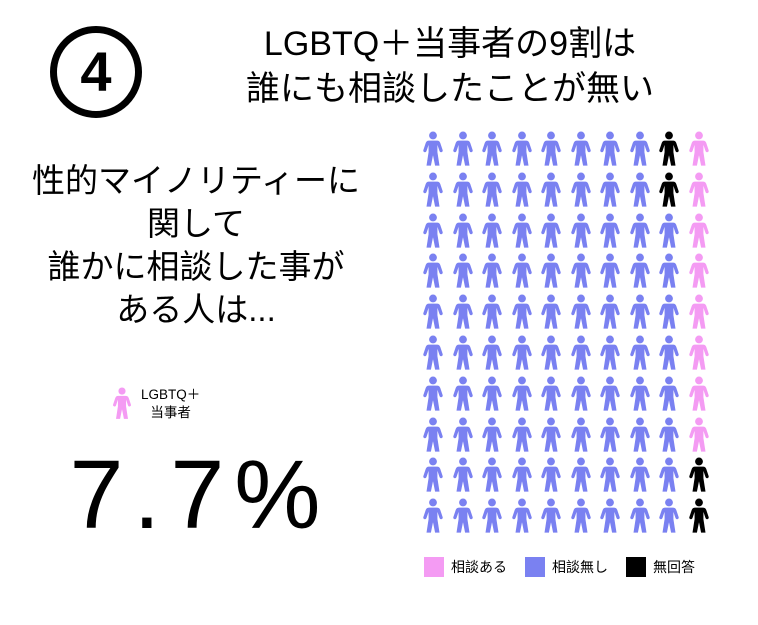 This screenshot has width=758, height=625. Describe the element at coordinates (674, 567) in the screenshot. I see `legend-label: 無回答` at that location.